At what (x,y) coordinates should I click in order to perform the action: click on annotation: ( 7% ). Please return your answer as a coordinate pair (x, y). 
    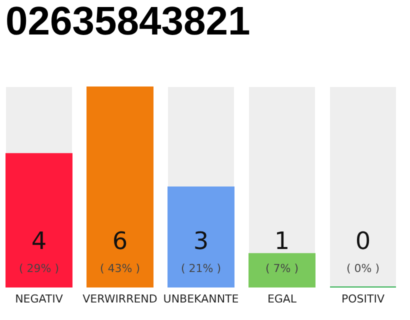
    Looking at the image, I should click on (282, 268).